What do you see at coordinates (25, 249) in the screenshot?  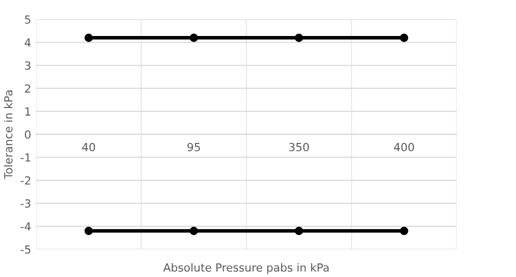 I see `y-tick-label: -5` at bounding box center [25, 249].